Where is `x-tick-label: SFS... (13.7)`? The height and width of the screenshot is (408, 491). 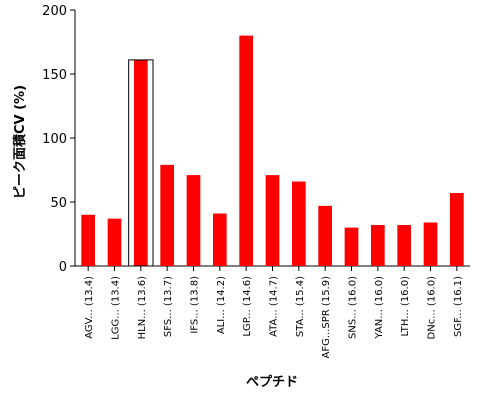 x-tick-label: SFS... (13.7) is located at coordinates (168, 306).